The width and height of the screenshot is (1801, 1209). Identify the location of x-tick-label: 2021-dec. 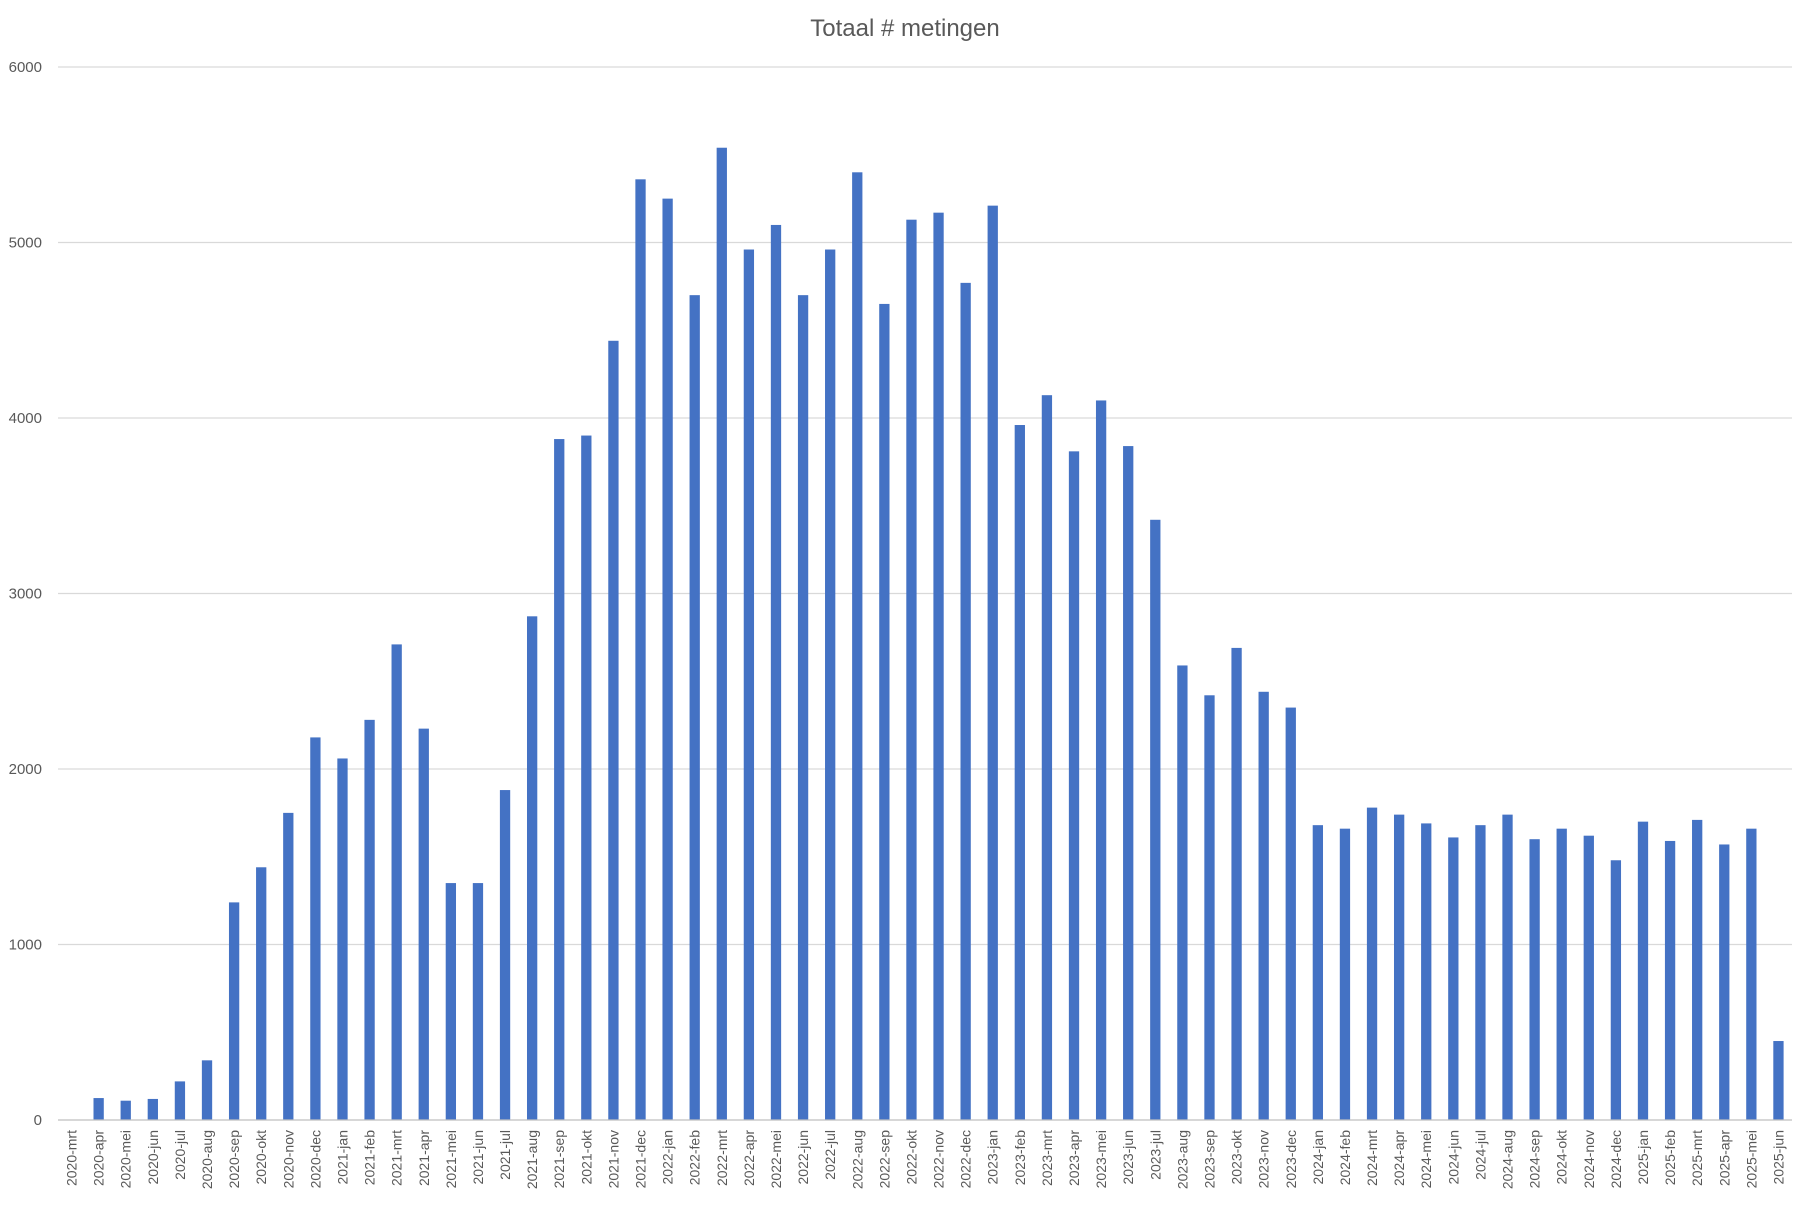
(641, 1159).